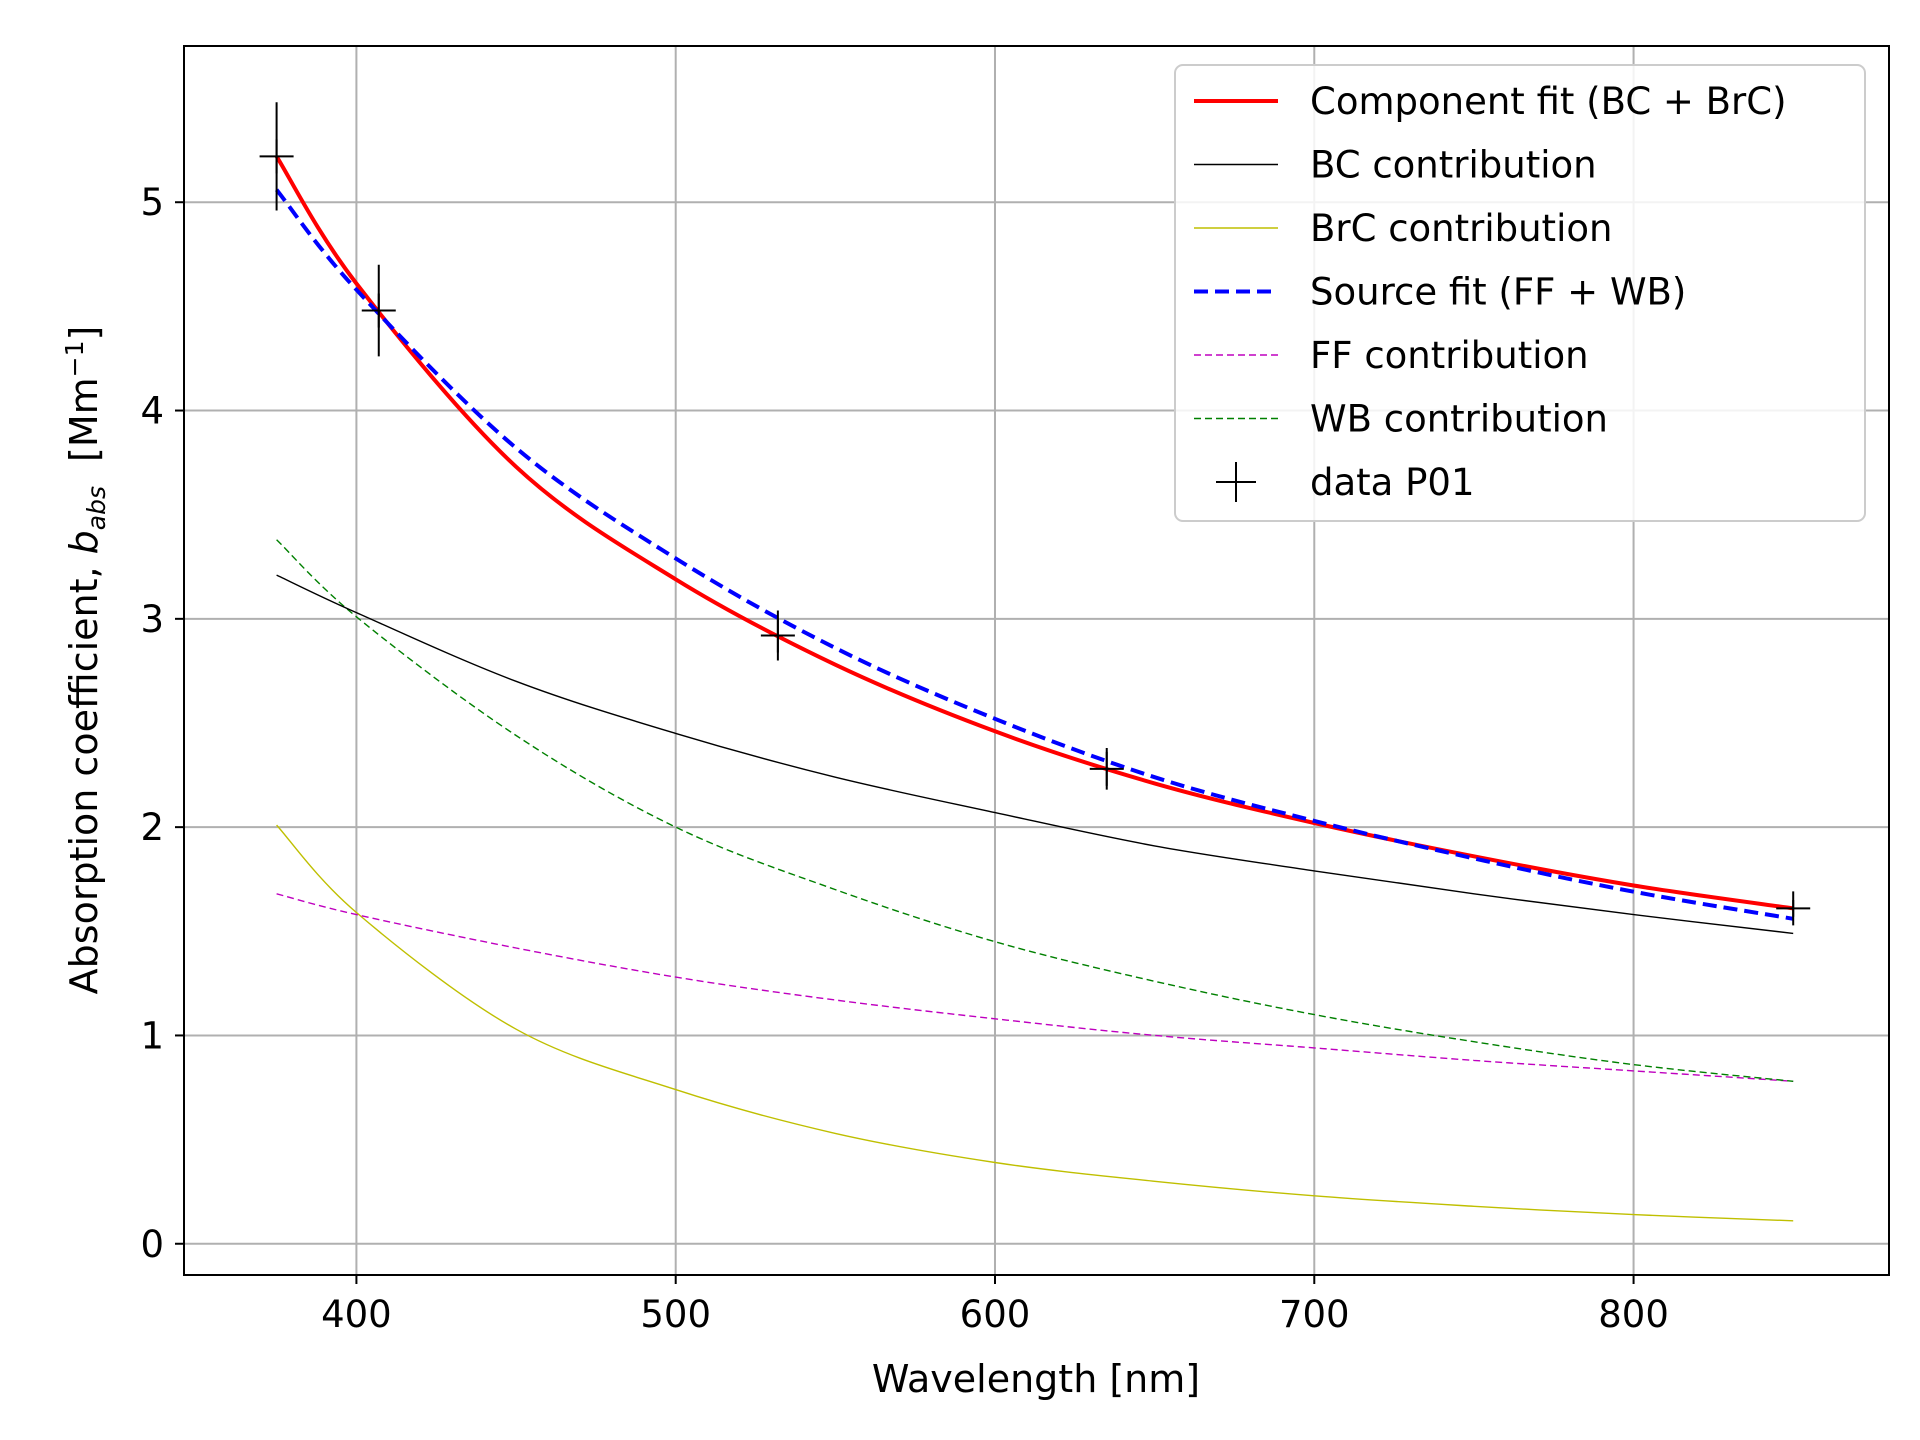  Describe the element at coordinates (152, 827) in the screenshot. I see `y-tick-label: 2` at that location.